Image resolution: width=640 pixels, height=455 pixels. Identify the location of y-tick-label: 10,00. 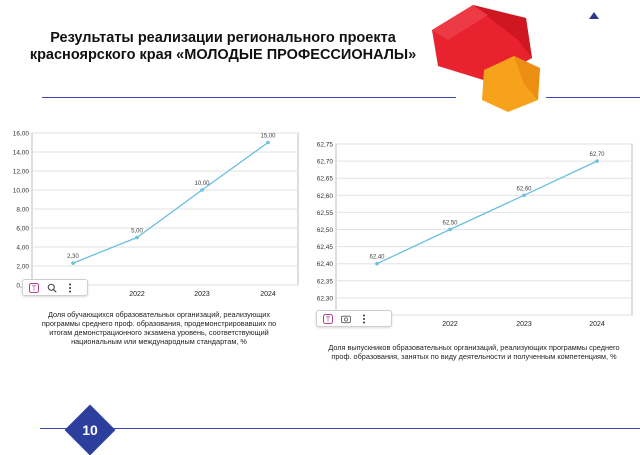
(21, 191).